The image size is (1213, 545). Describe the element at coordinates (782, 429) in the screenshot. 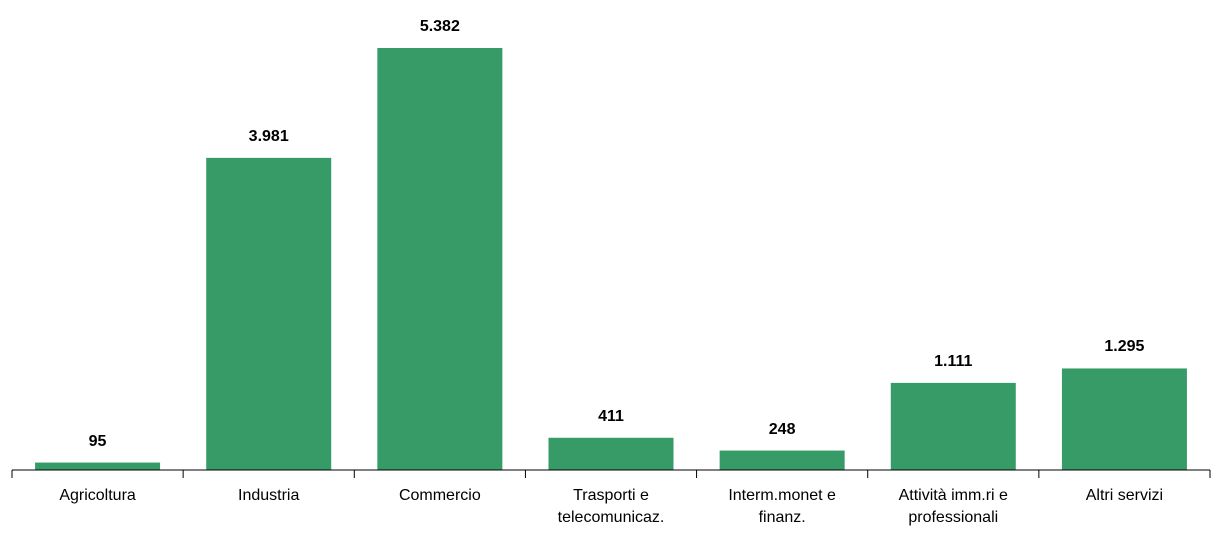

I see `value-label: 248` at that location.